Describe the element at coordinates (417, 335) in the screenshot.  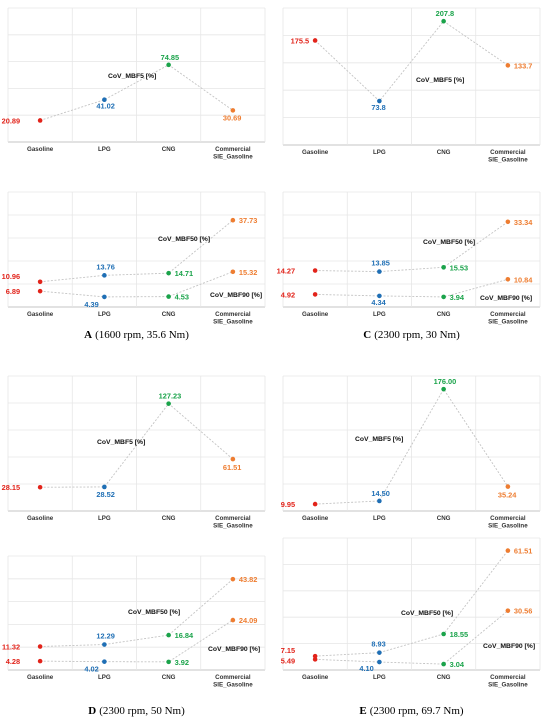
I see `panel-caption-text: (2300 rpm, 30 Nm)` at that location.